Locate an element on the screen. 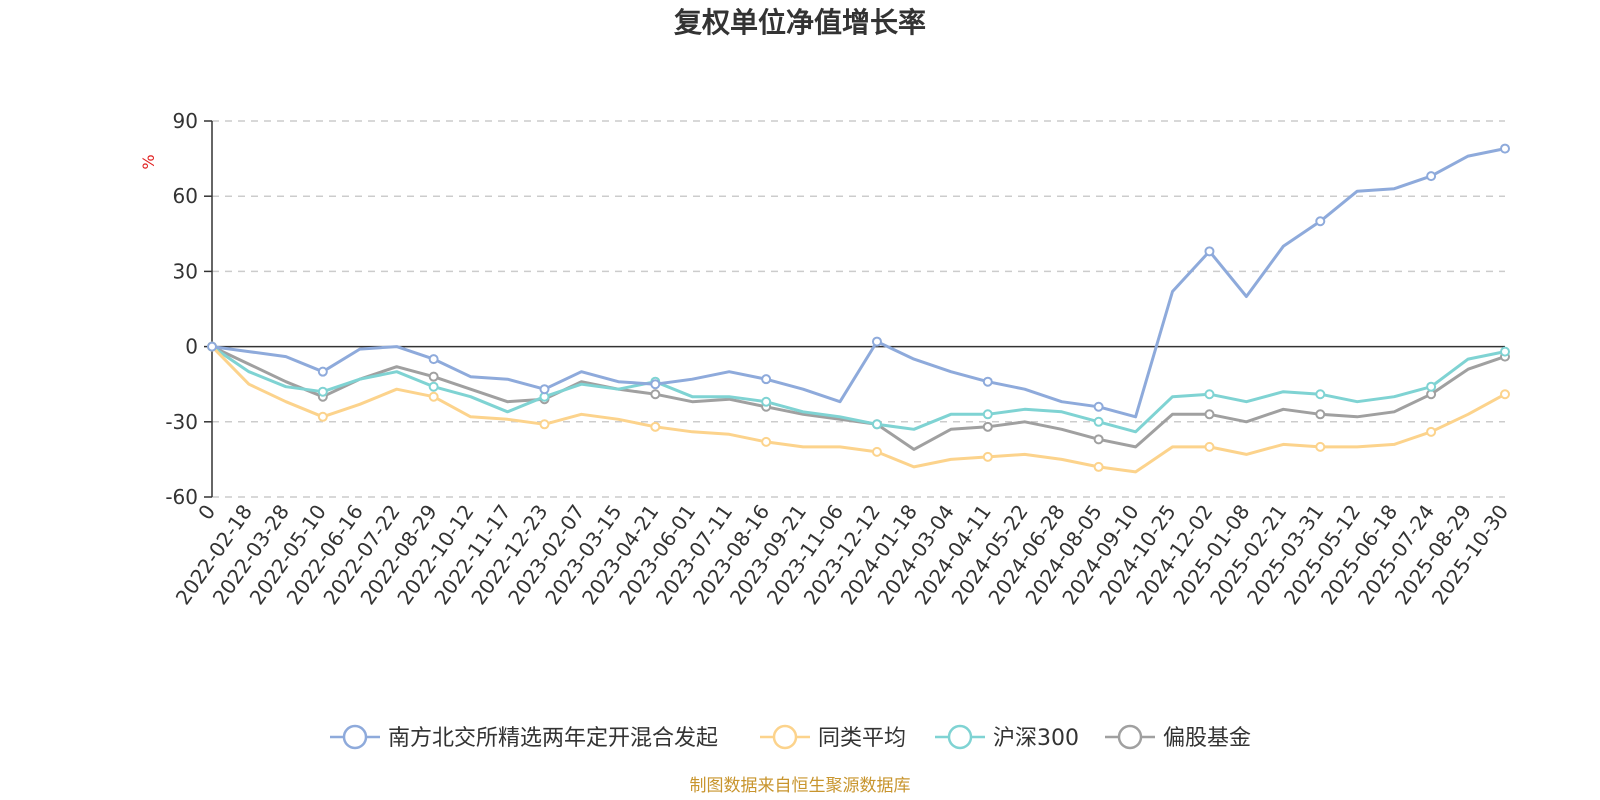 The width and height of the screenshot is (1600, 800). legend-item: 同类平均 is located at coordinates (833, 737).